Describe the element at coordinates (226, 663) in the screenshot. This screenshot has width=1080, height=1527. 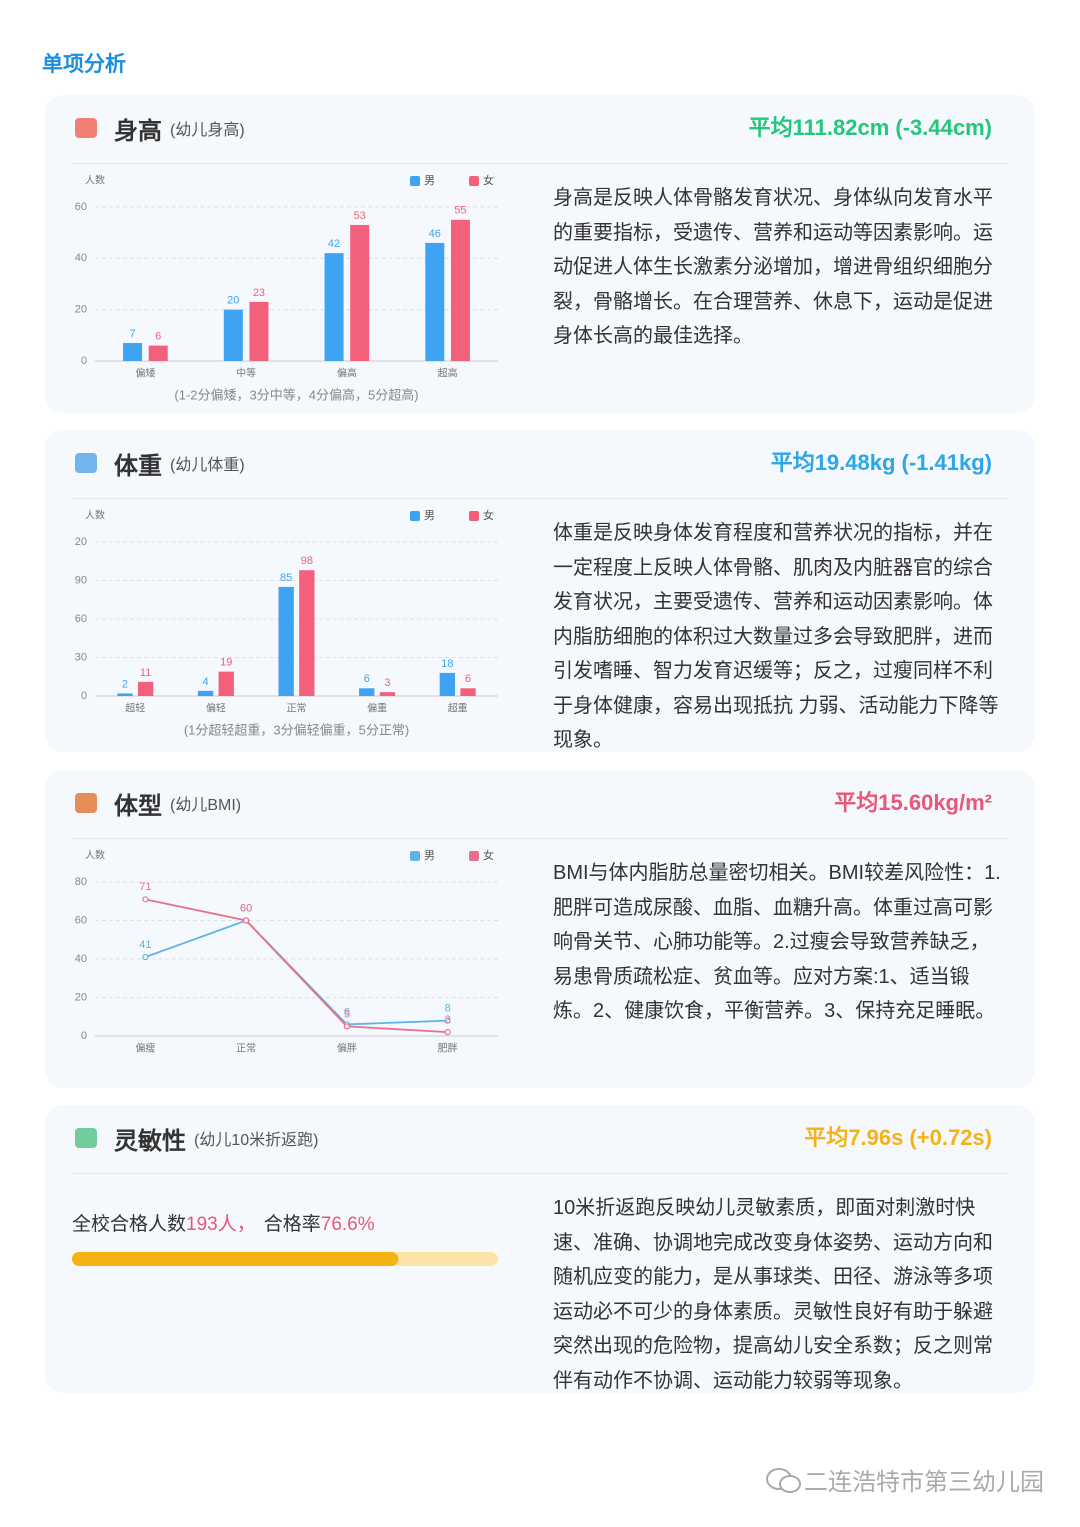
I see `data-label: 19` at that location.